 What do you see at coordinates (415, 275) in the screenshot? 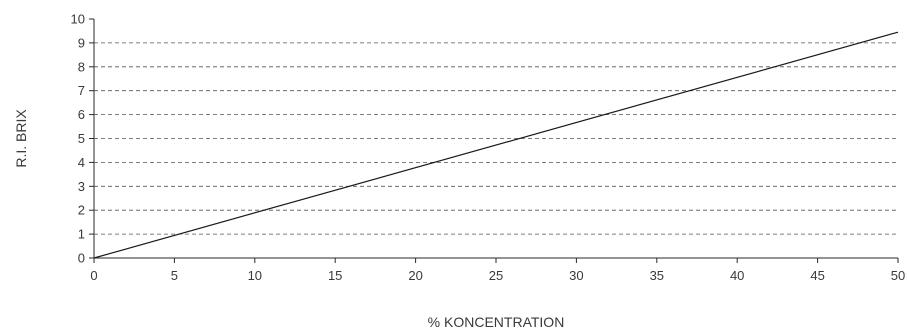
I see `x-tick-label-20: 20` at bounding box center [415, 275].